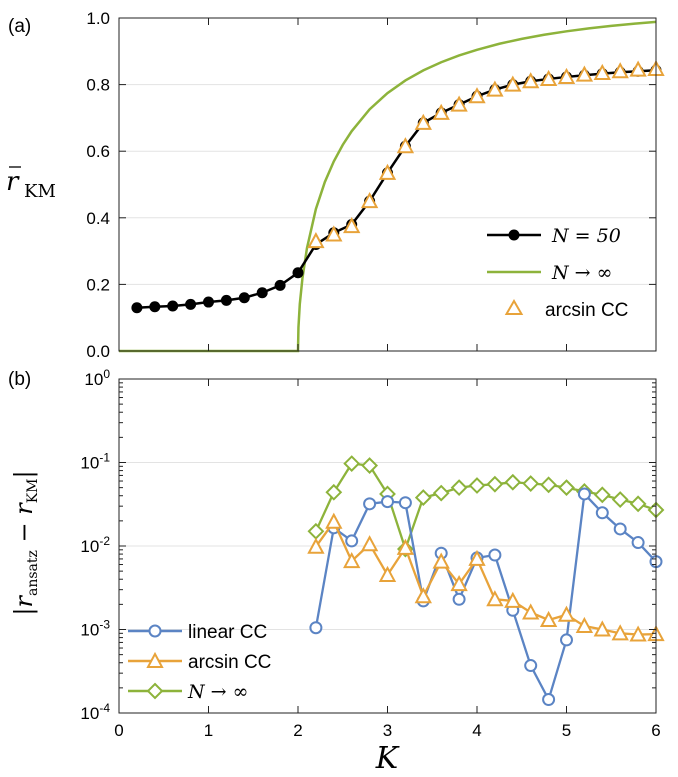 The width and height of the screenshot is (678, 777). Describe the element at coordinates (13, 182) in the screenshot. I see `svg-text: r` at that location.